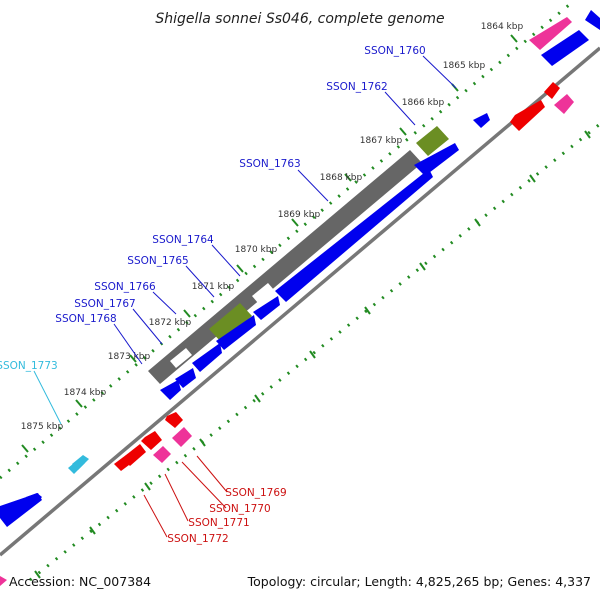 The width and height of the screenshot is (600, 600). Describe the element at coordinates (85, 393) in the screenshot. I see `kbp-label: 1874 kbp` at that location.